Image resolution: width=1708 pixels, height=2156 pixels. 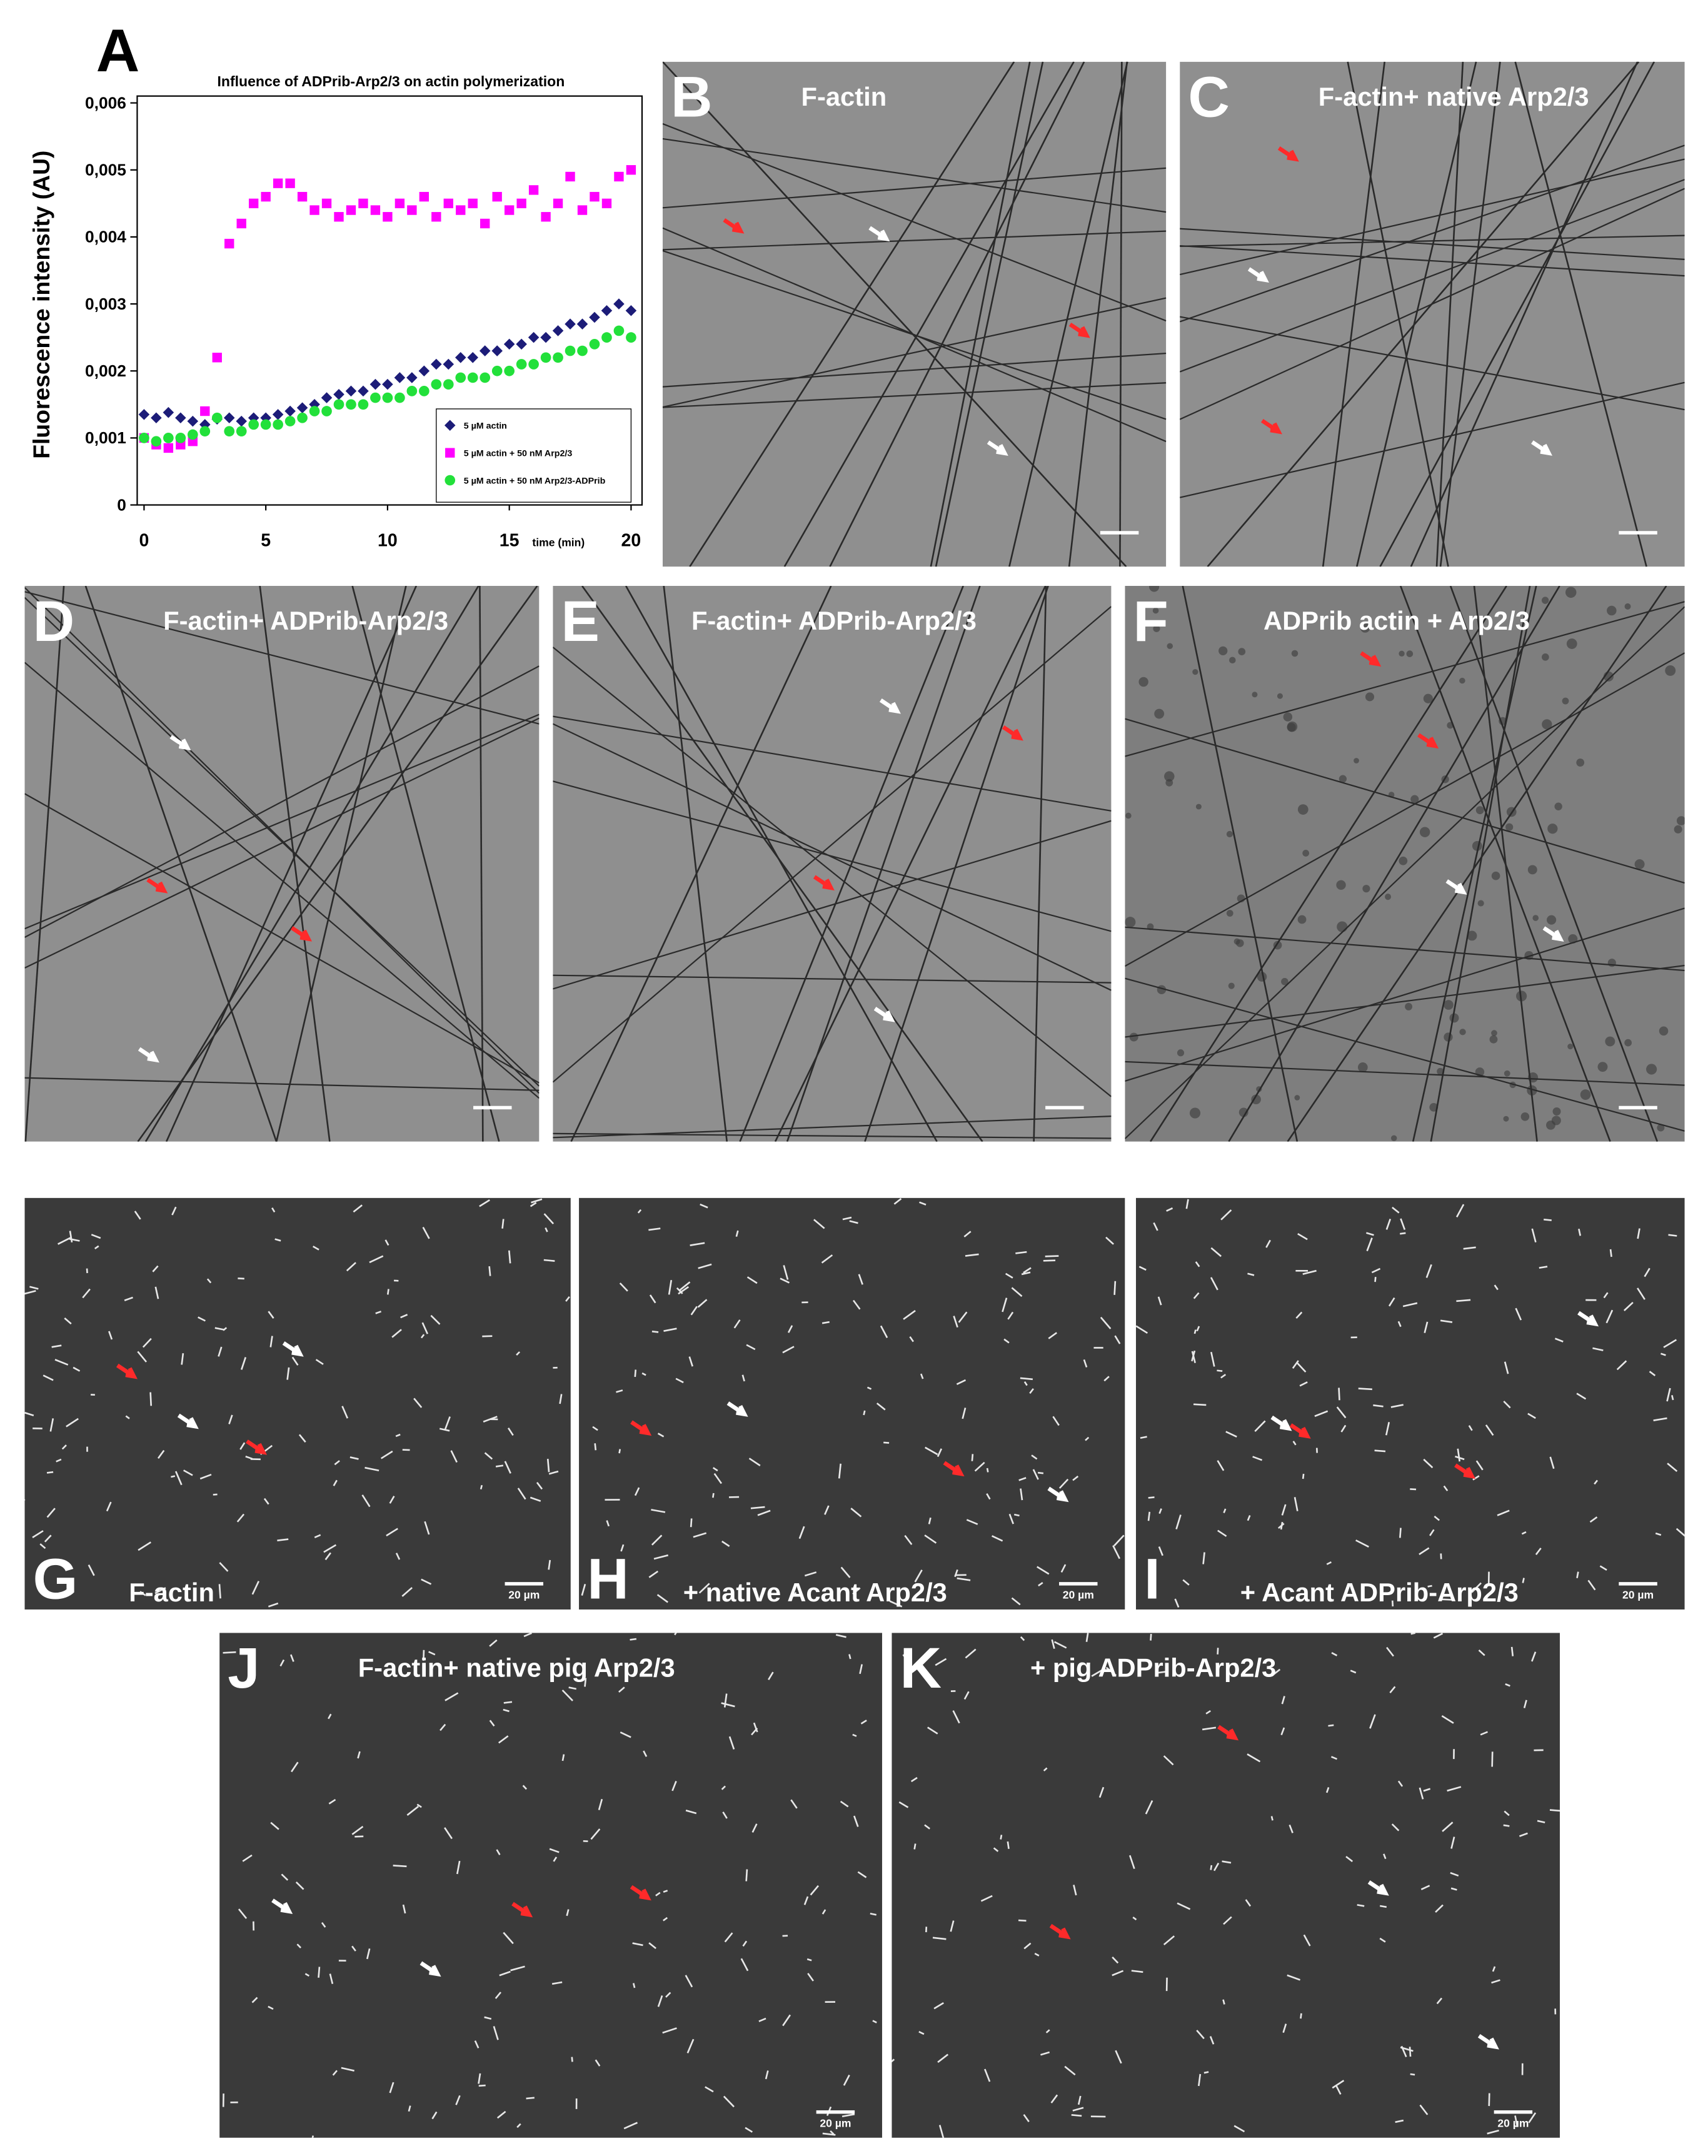 What do you see at coordinates (105, 170) in the screenshot?
I see `y-tick-label: 0,005` at bounding box center [105, 170].